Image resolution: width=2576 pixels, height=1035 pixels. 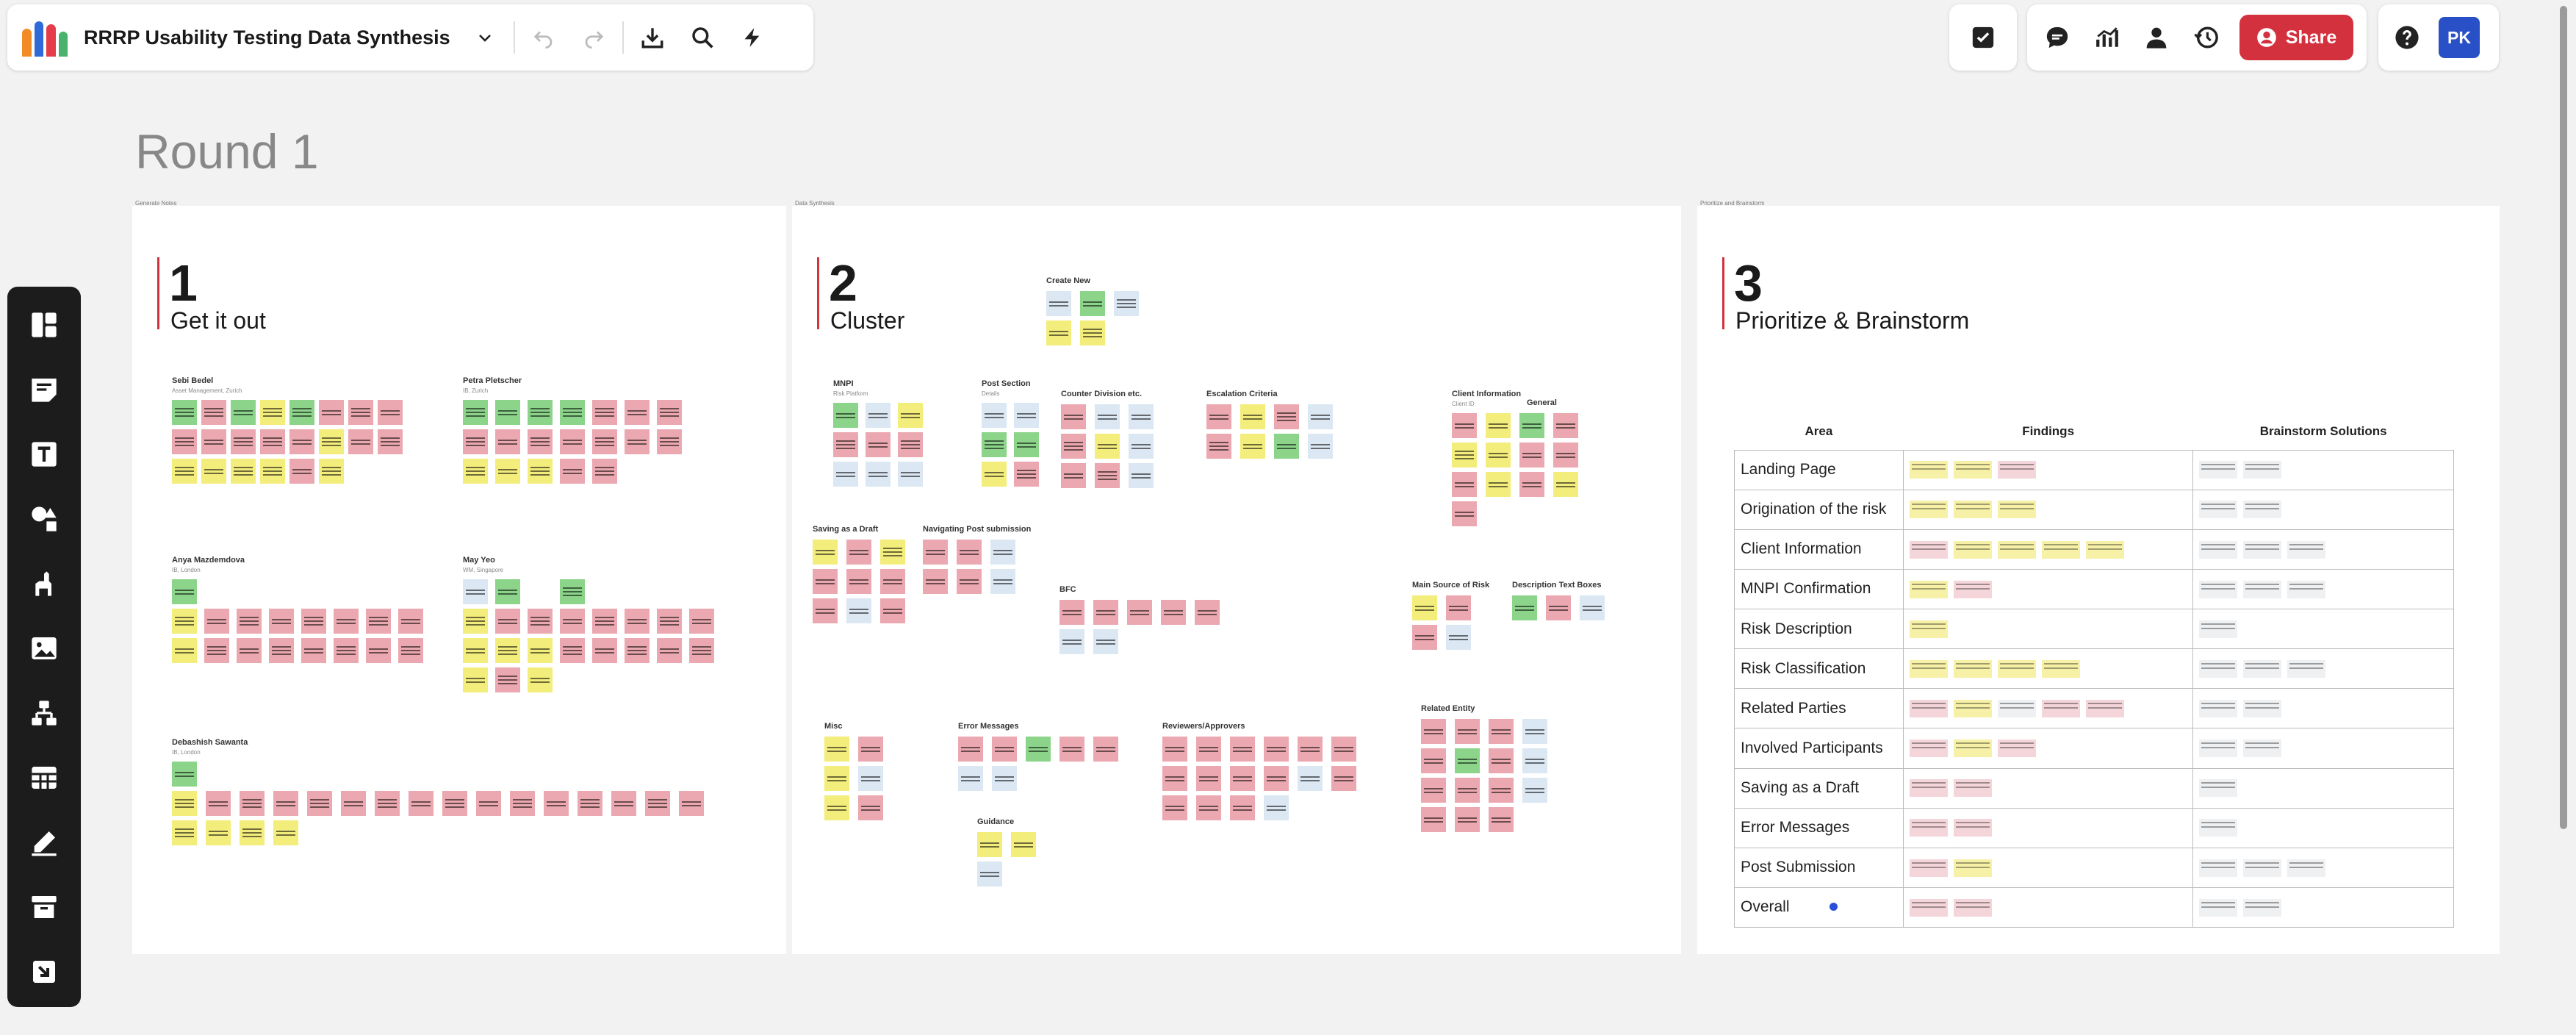 I want to click on table-row: Risk Description, so click(x=2094, y=629).